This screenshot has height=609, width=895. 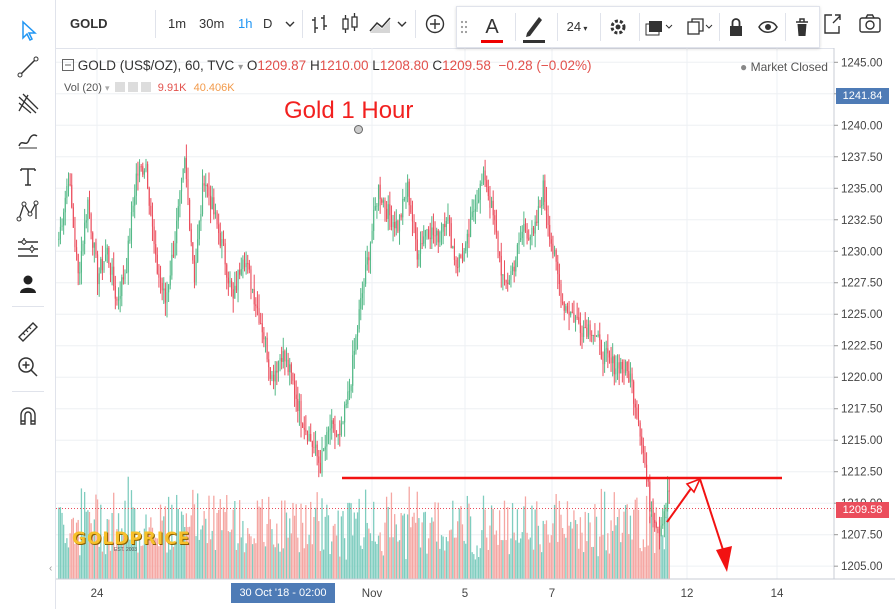 What do you see at coordinates (28, 416) in the screenshot?
I see `magnet-icon` at bounding box center [28, 416].